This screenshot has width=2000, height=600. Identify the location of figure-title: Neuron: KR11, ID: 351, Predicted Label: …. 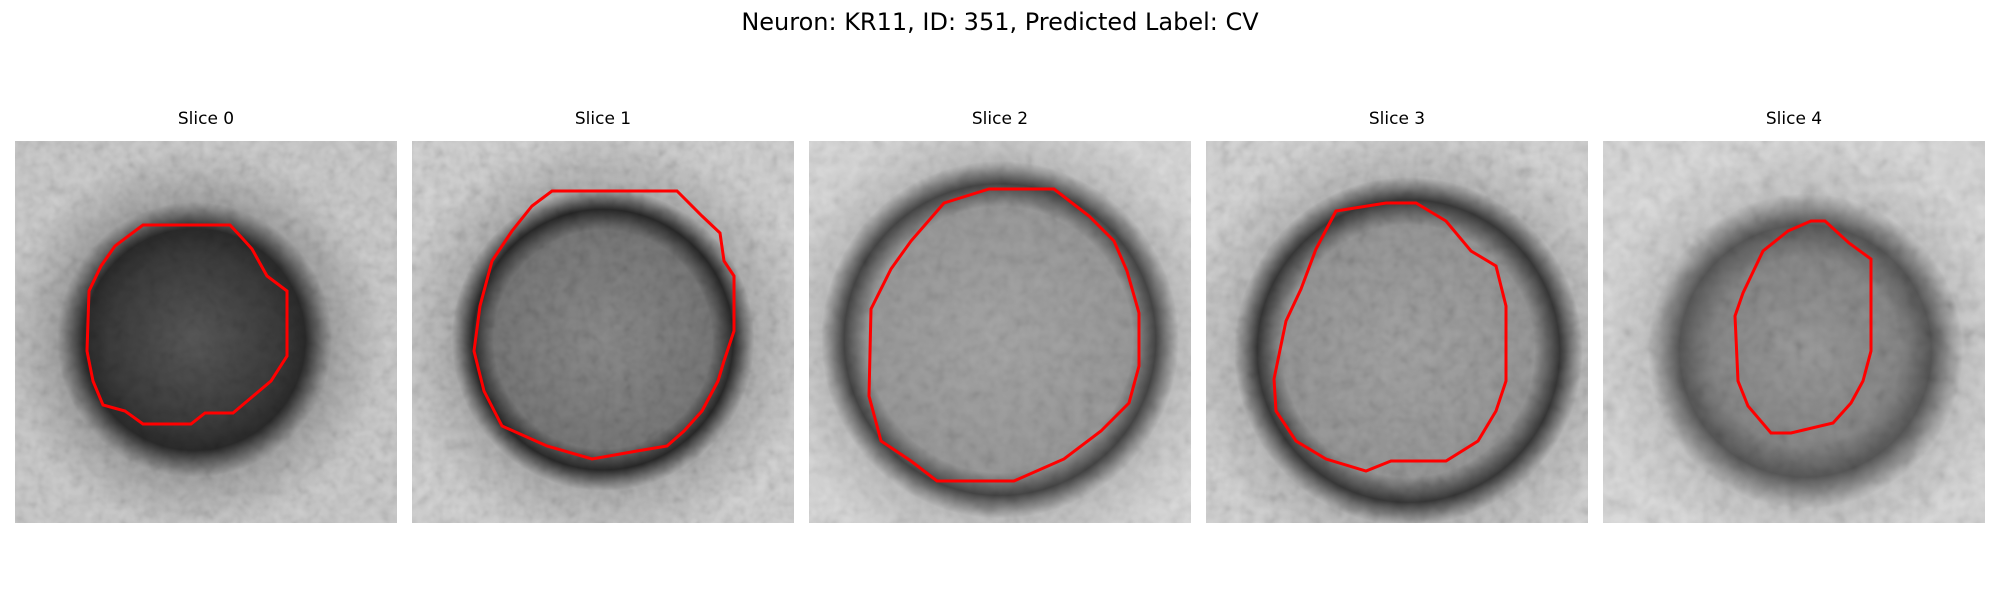
(1000, 22).